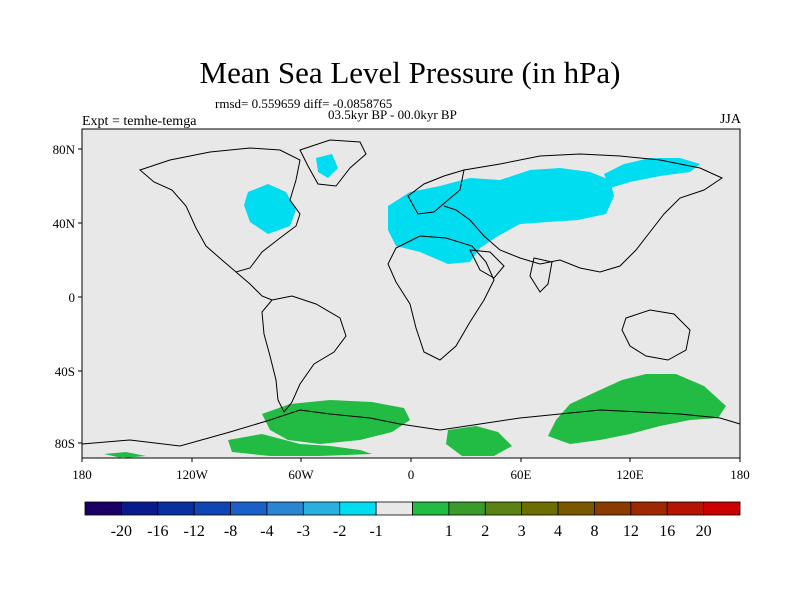  I want to click on north-america-coast, so click(220, 210).